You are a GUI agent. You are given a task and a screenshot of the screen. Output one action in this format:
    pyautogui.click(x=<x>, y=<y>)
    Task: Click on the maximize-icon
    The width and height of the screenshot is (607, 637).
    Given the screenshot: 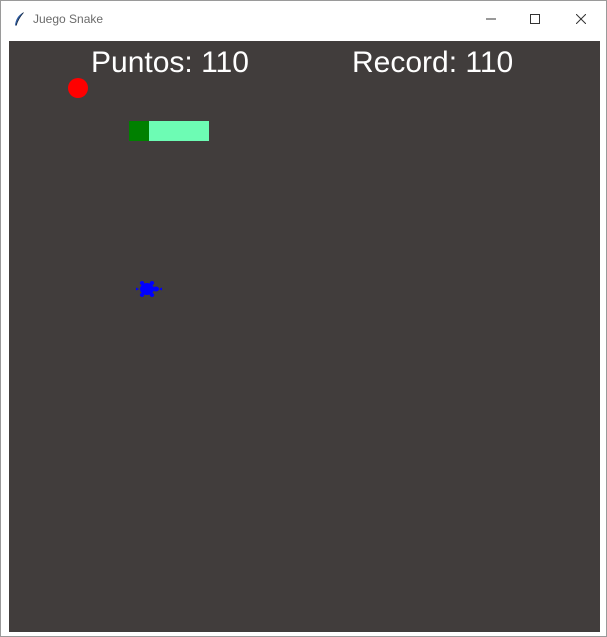 What is the action you would take?
    pyautogui.click(x=535, y=19)
    